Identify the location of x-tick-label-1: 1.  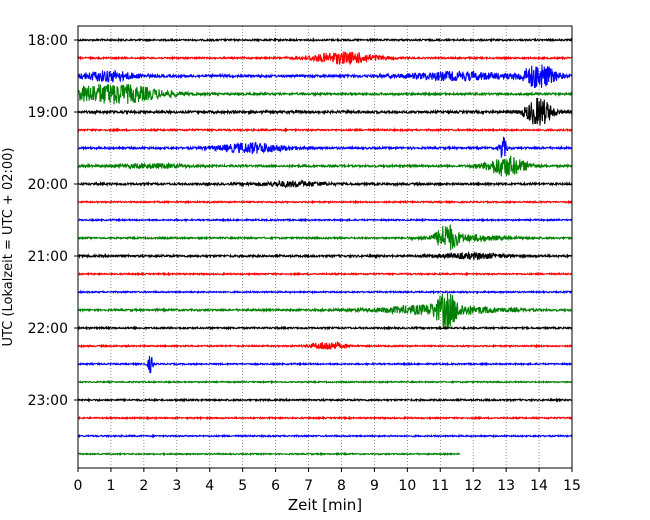
(110, 486).